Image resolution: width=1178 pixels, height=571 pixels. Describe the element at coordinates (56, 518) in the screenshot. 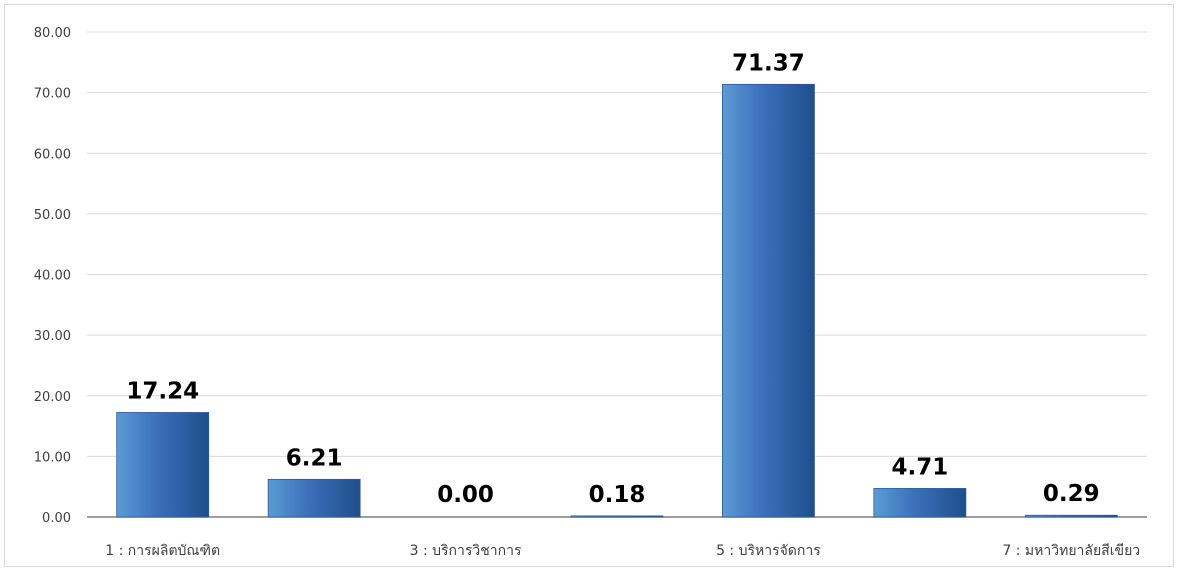

I see `y-tick-label: 0.00` at that location.